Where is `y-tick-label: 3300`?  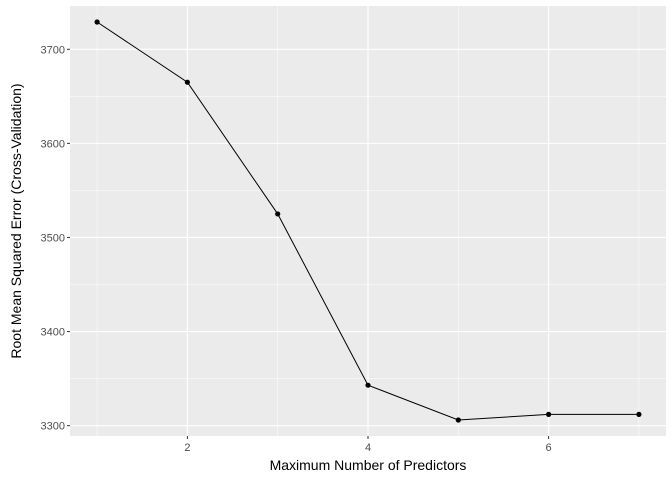 y-tick-label: 3300 is located at coordinates (53, 427).